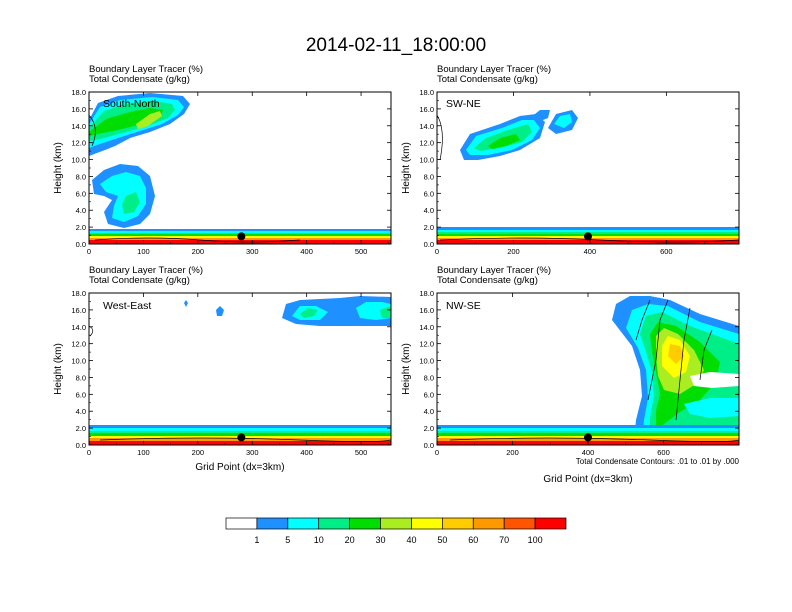 The width and height of the screenshot is (792, 612). I want to click on storm-gap-cyan, so click(711, 408).